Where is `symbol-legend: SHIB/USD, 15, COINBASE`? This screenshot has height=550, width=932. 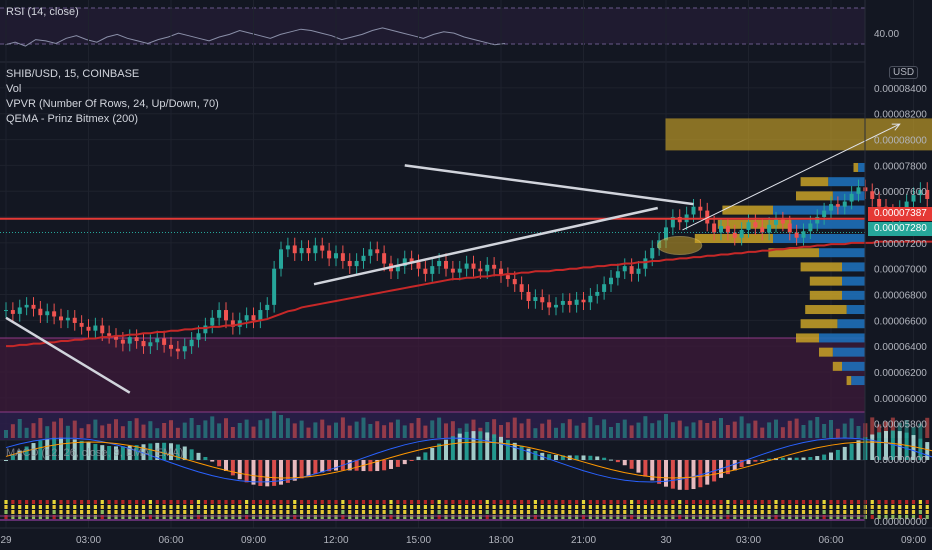 symbol-legend: SHIB/USD, 15, COINBASE is located at coordinates (73, 74).